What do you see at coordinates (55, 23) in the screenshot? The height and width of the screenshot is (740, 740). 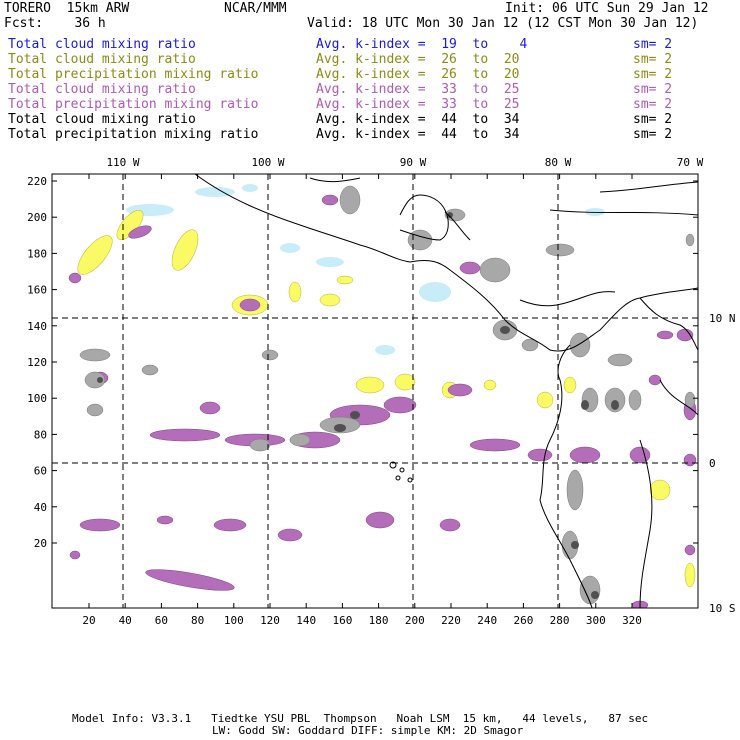 I see `forecast-hour: Fcst: 36 h` at bounding box center [55, 23].